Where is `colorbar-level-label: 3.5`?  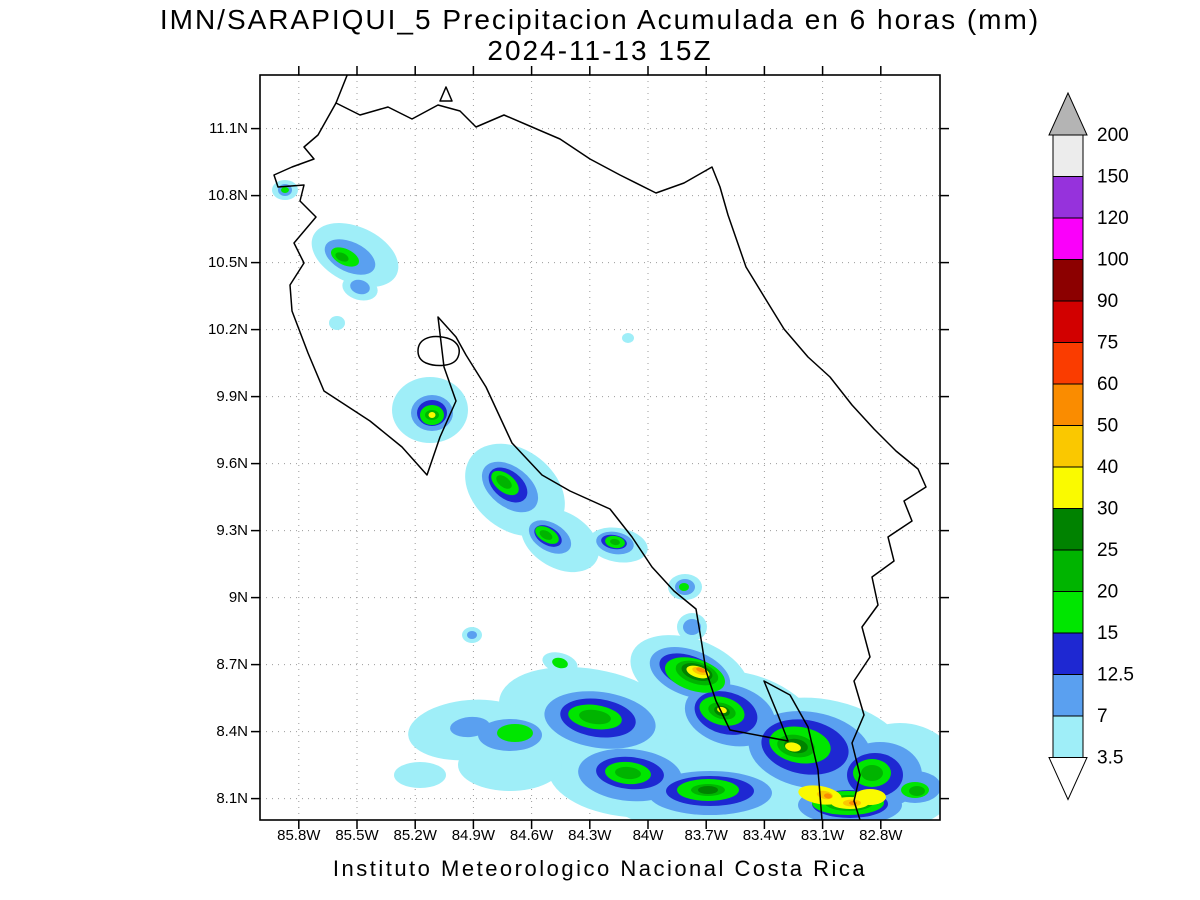 colorbar-level-label: 3.5 is located at coordinates (1110, 758).